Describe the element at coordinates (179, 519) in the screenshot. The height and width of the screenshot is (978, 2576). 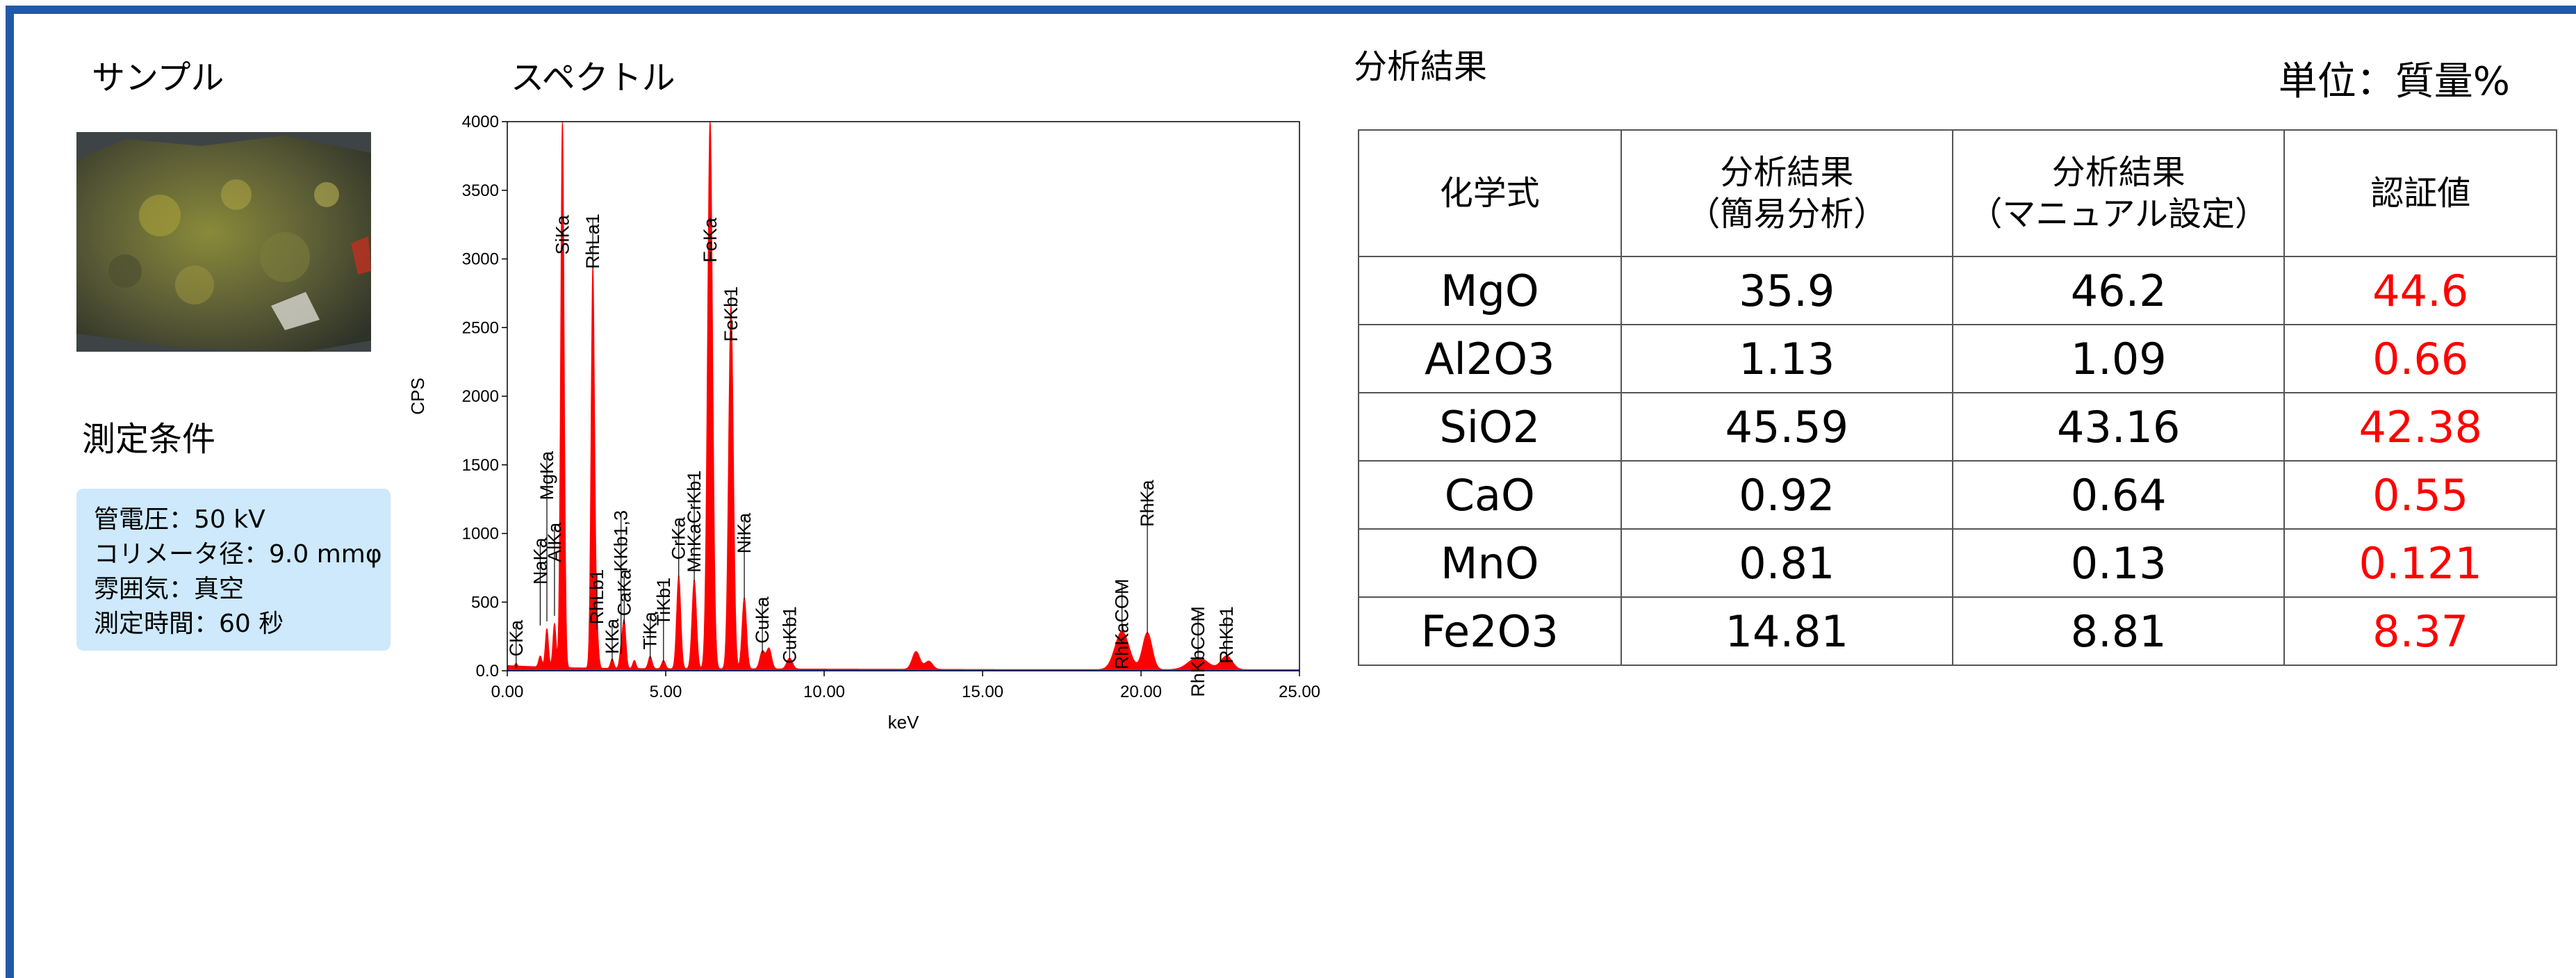
I see `condition-voltage: 管電圧：50 kV` at that location.